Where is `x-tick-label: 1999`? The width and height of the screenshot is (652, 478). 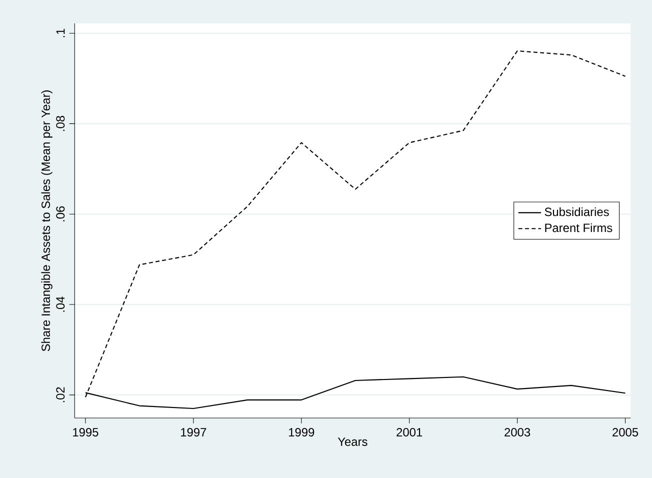
x-tick-label: 1999 is located at coordinates (301, 432).